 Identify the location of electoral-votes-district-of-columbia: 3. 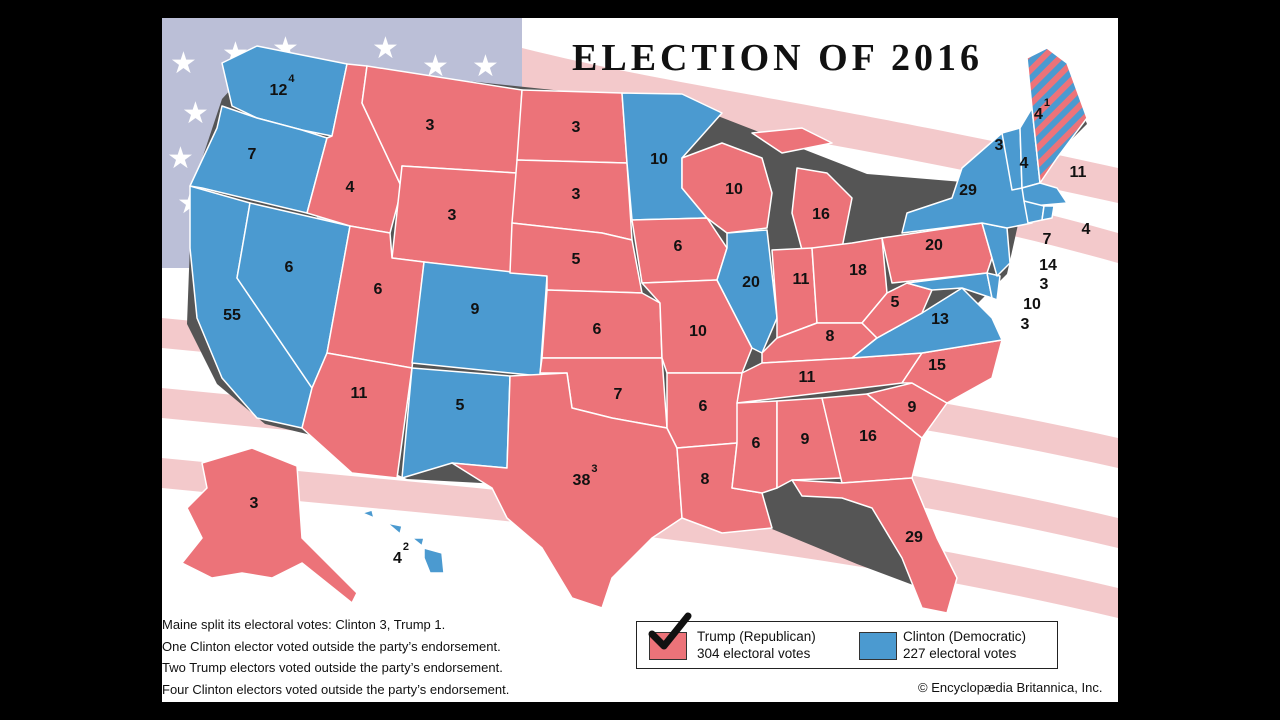
(1025, 324).